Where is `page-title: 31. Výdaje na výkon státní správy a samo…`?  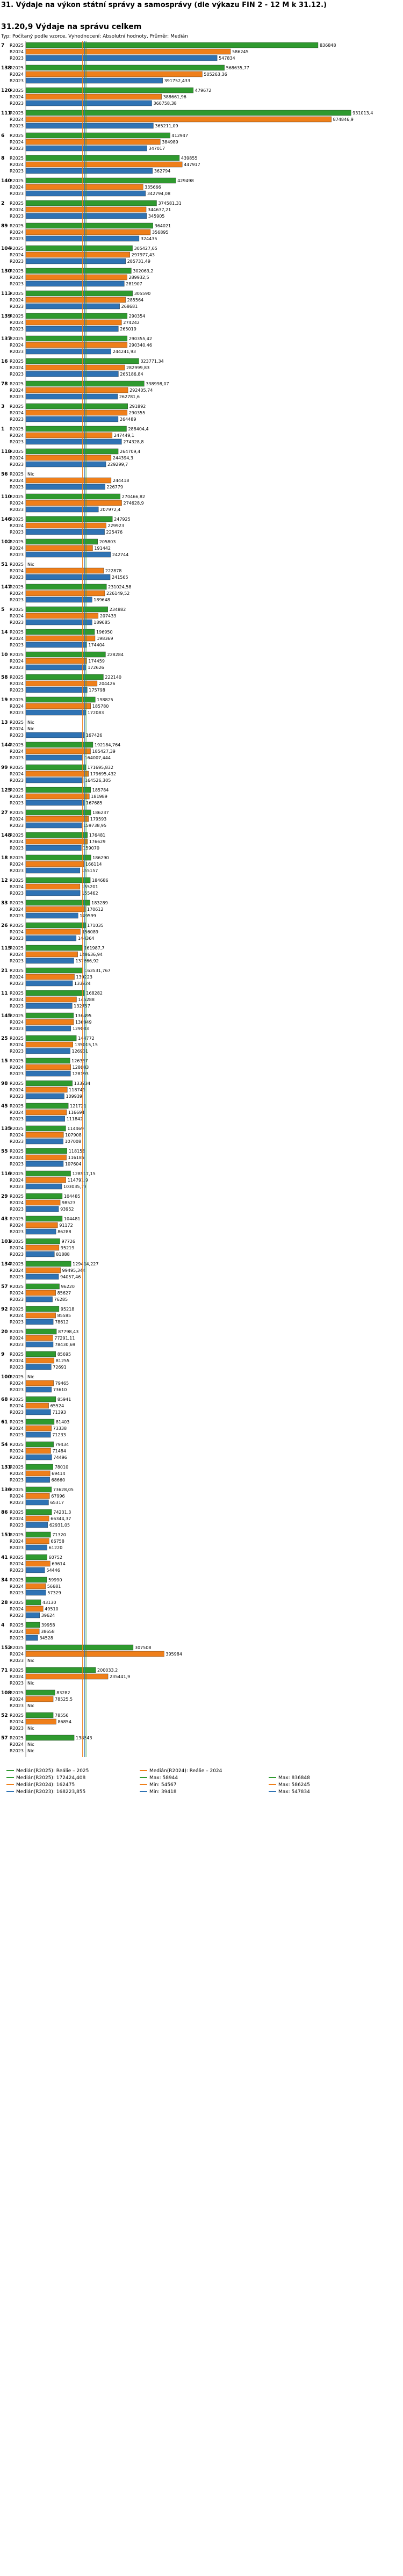
page-title: 31. Výdaje na výkon státní správy a samo… is located at coordinates (164, 5).